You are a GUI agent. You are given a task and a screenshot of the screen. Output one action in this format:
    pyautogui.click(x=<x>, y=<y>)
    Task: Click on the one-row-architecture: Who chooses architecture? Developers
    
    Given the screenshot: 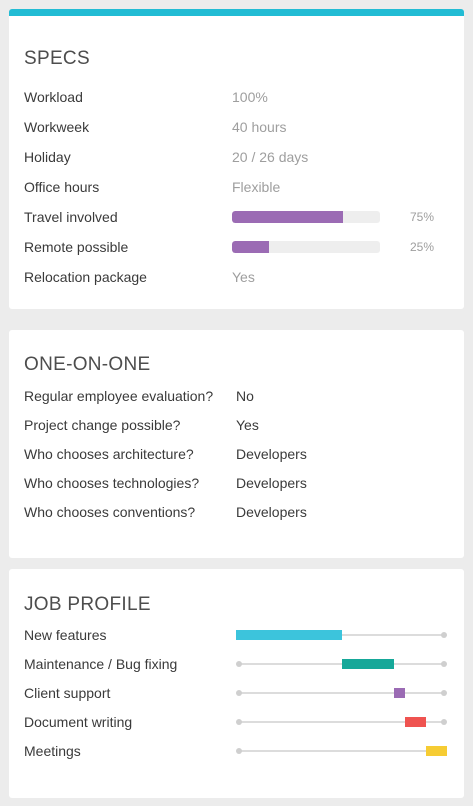 What is the action you would take?
    pyautogui.click(x=236, y=454)
    